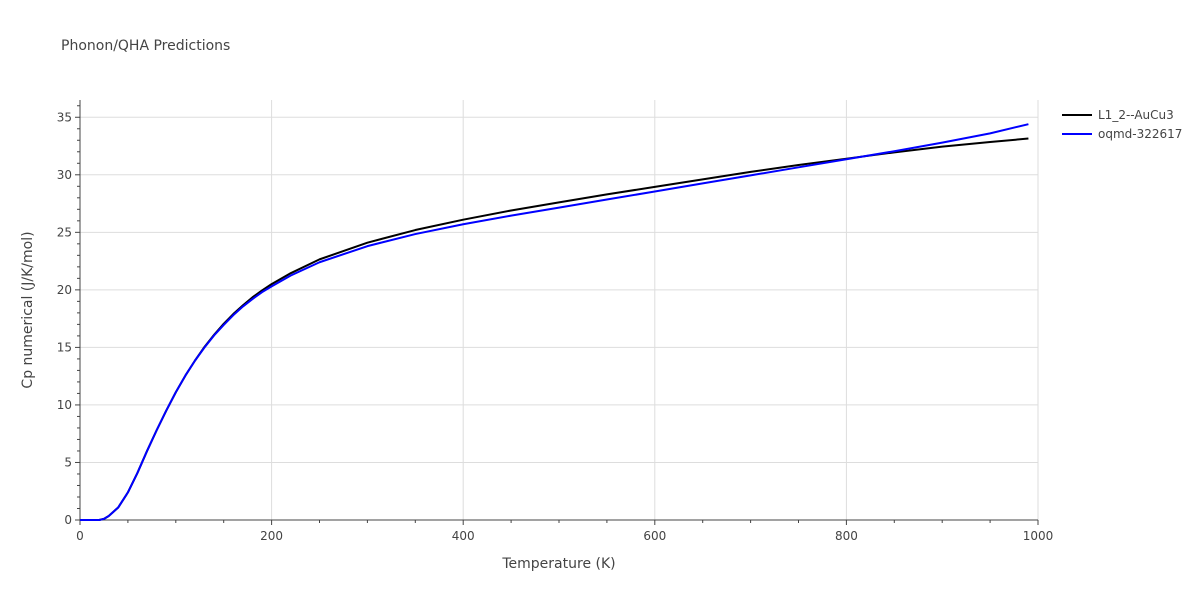 The image size is (1200, 600). What do you see at coordinates (654, 536) in the screenshot?
I see `x-tick-label: 600` at bounding box center [654, 536].